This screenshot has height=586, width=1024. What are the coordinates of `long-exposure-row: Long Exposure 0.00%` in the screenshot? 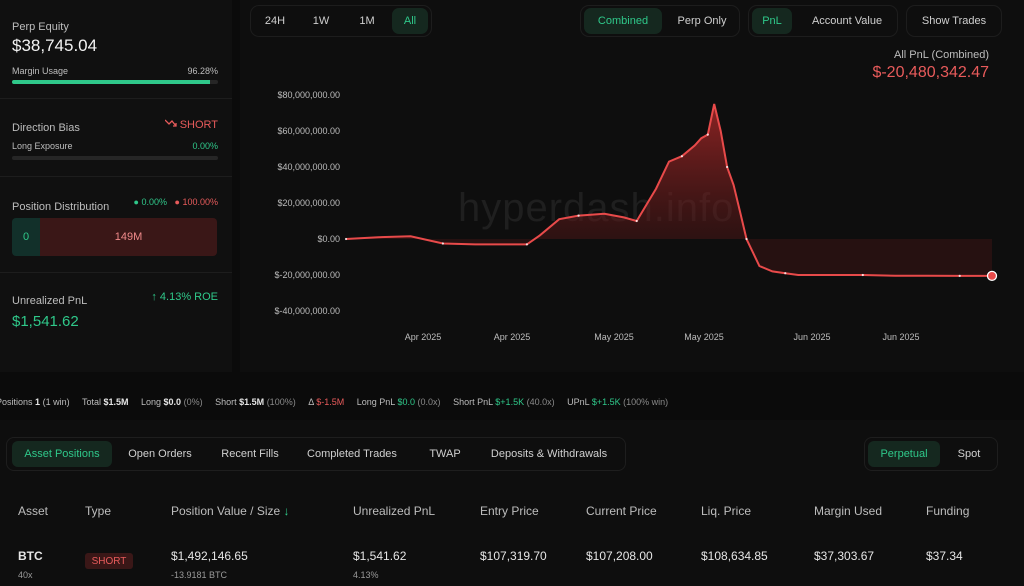 It's located at (115, 146).